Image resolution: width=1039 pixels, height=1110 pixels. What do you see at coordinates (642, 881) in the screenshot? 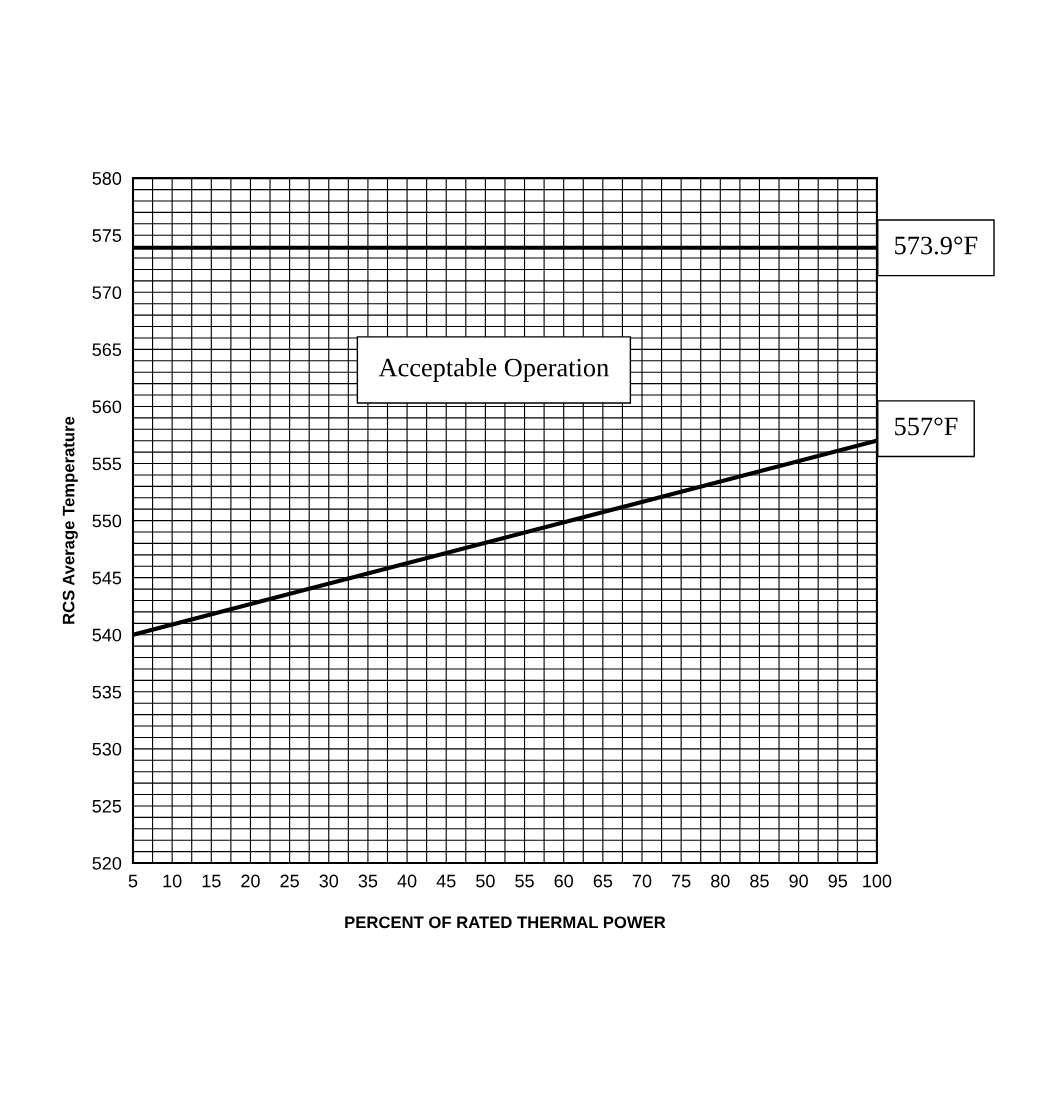
I see `x-tick-label: 70` at bounding box center [642, 881].